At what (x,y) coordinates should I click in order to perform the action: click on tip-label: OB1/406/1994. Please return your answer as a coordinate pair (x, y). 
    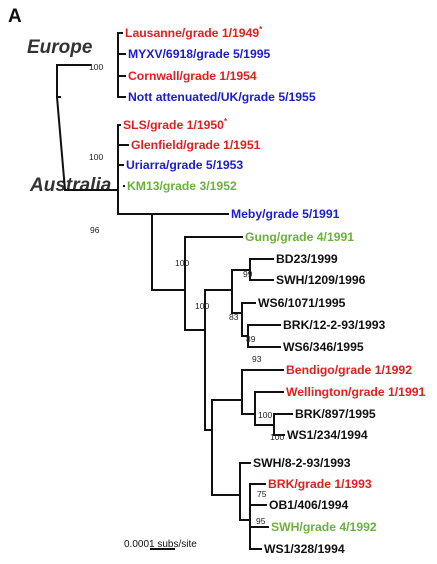
    Looking at the image, I should click on (309, 505).